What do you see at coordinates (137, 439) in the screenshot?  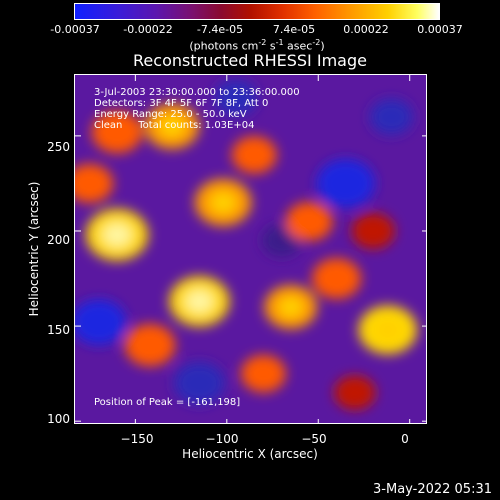 I see `x-tick-label: −150` at bounding box center [137, 439].